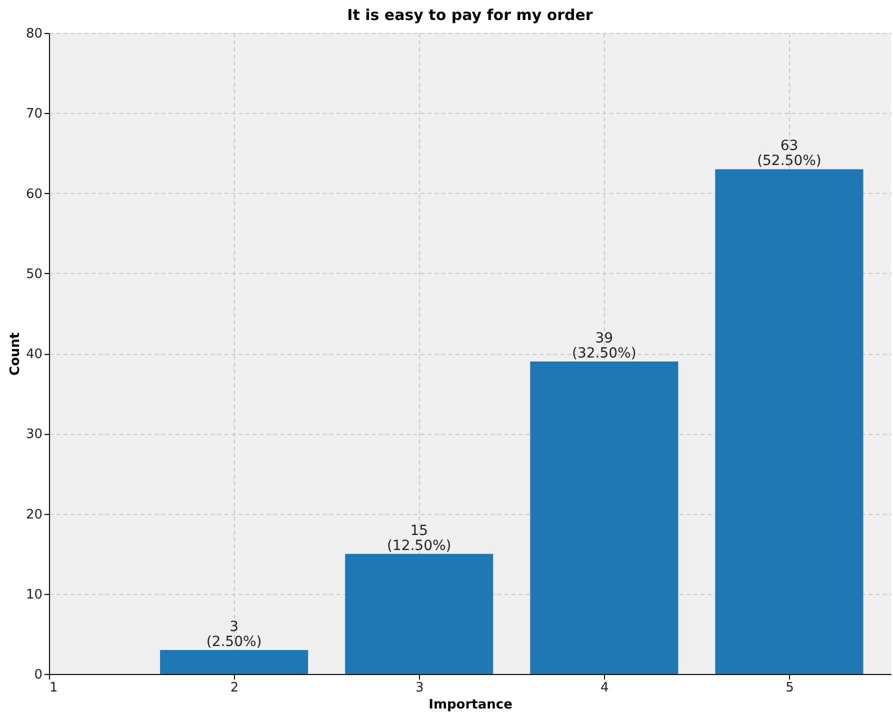 This screenshot has height=719, width=893. I want to click on x-tick-label: 4, so click(604, 688).